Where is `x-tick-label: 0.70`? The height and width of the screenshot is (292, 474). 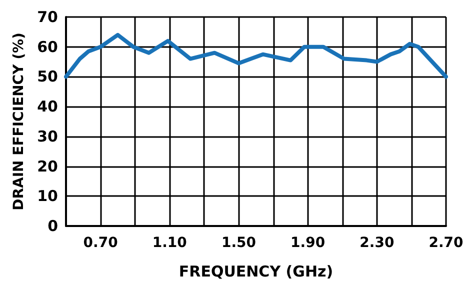
x-tick-label: 0.70 is located at coordinates (100, 243).